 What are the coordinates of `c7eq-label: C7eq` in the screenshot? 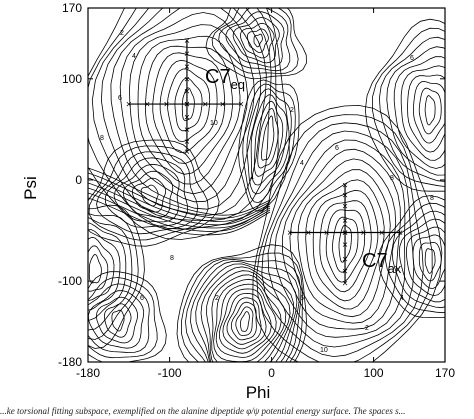 It's located at (225, 79).